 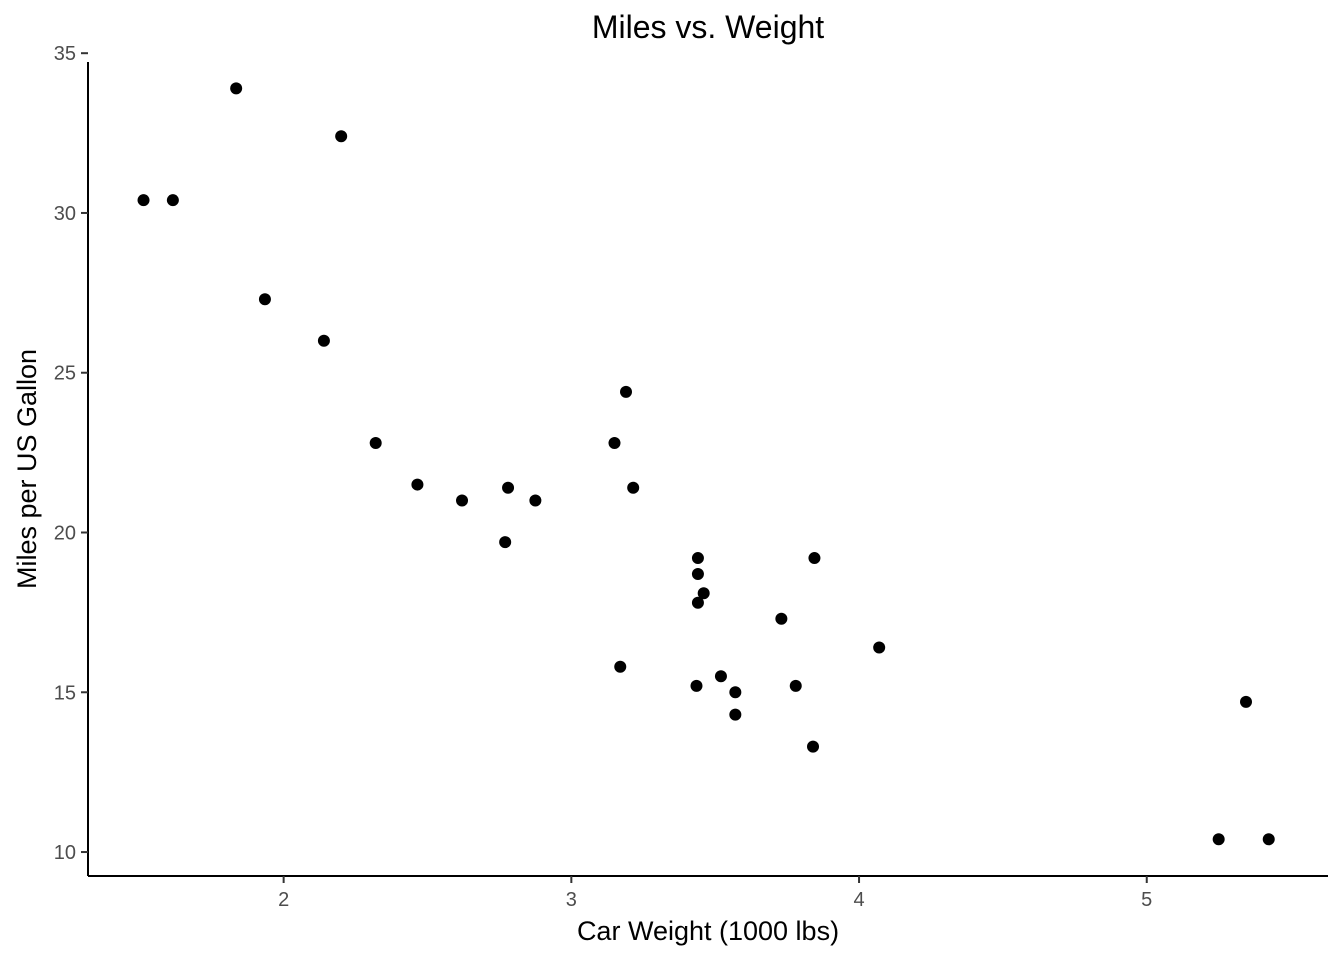 What do you see at coordinates (65, 693) in the screenshot?
I see `y-tick-label: 15` at bounding box center [65, 693].